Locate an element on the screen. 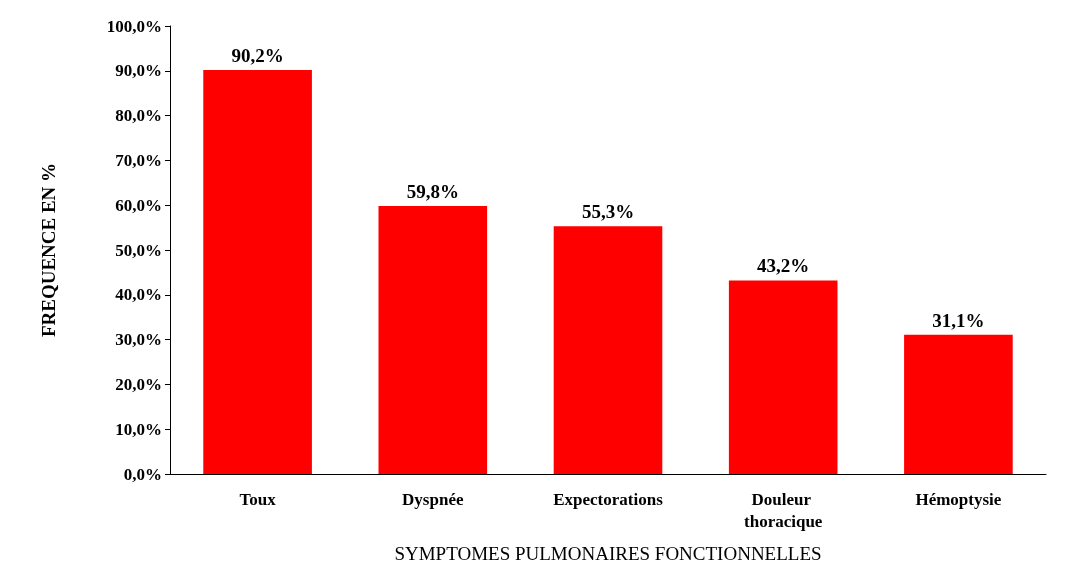  y-tick-label: 90,0% is located at coordinates (138, 71).